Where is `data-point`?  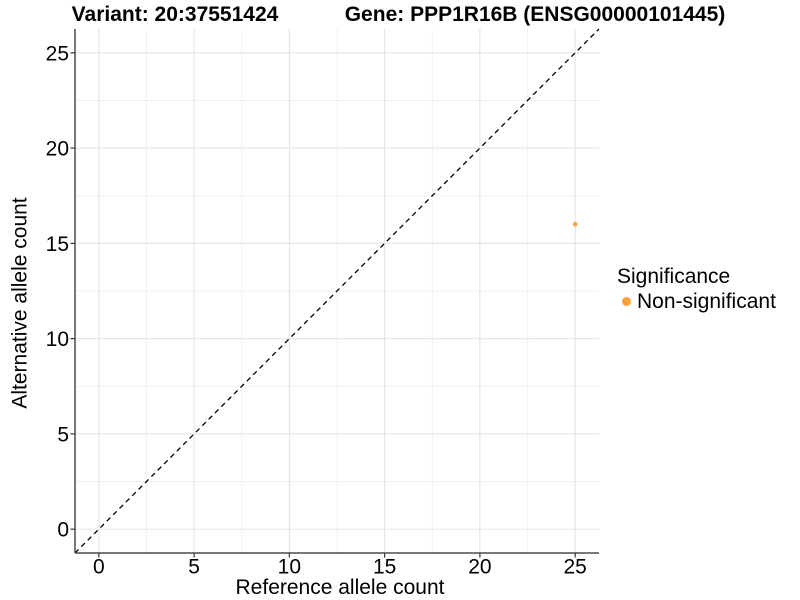 data-point is located at coordinates (575, 224).